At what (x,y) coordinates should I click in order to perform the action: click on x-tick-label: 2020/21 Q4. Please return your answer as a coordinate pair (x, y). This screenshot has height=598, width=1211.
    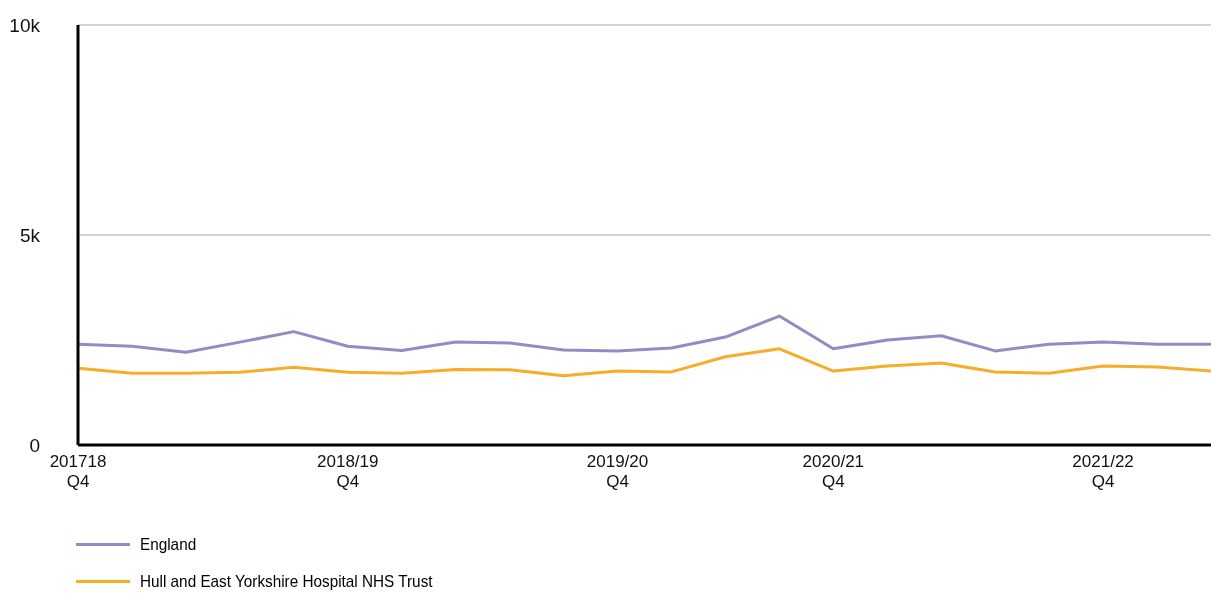
    Looking at the image, I should click on (833, 471).